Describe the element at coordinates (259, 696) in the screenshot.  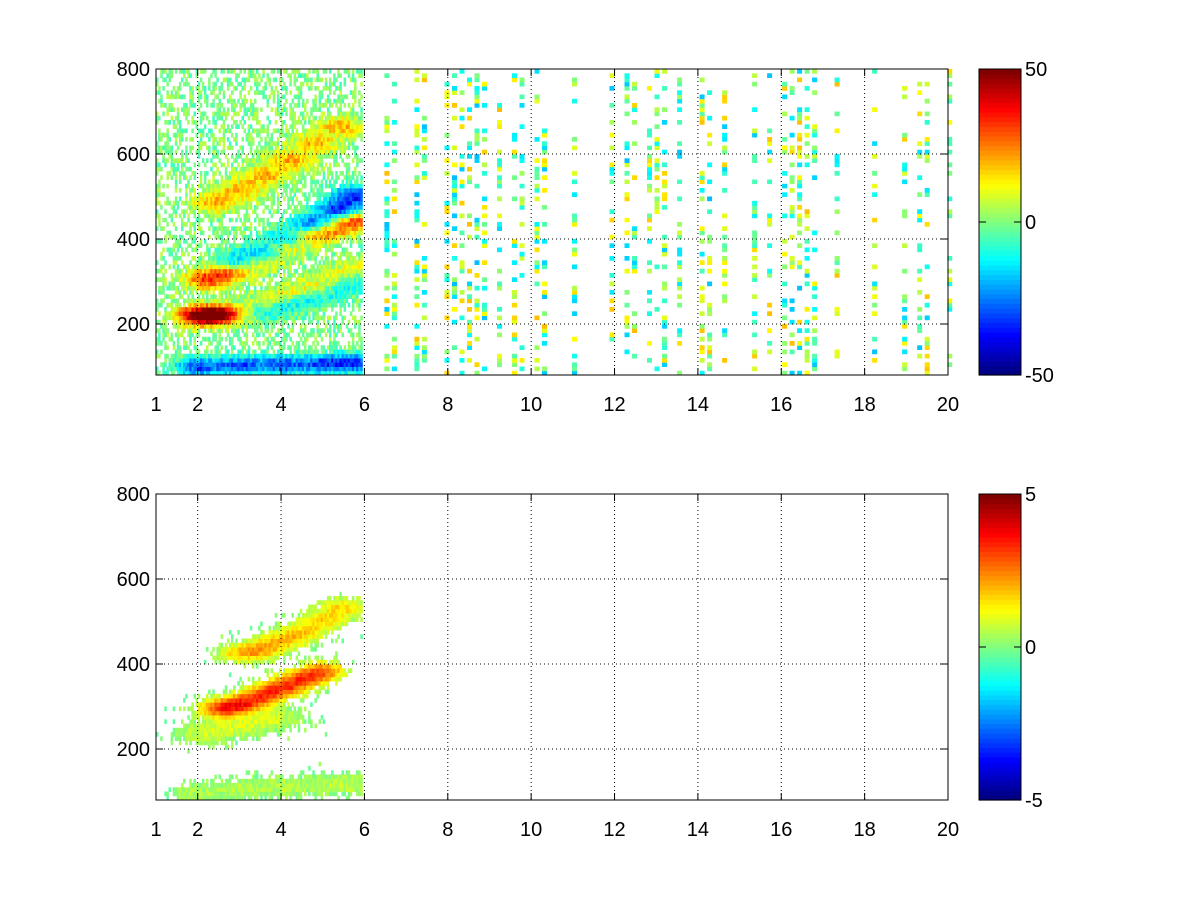
I see `heatmap-field` at that location.